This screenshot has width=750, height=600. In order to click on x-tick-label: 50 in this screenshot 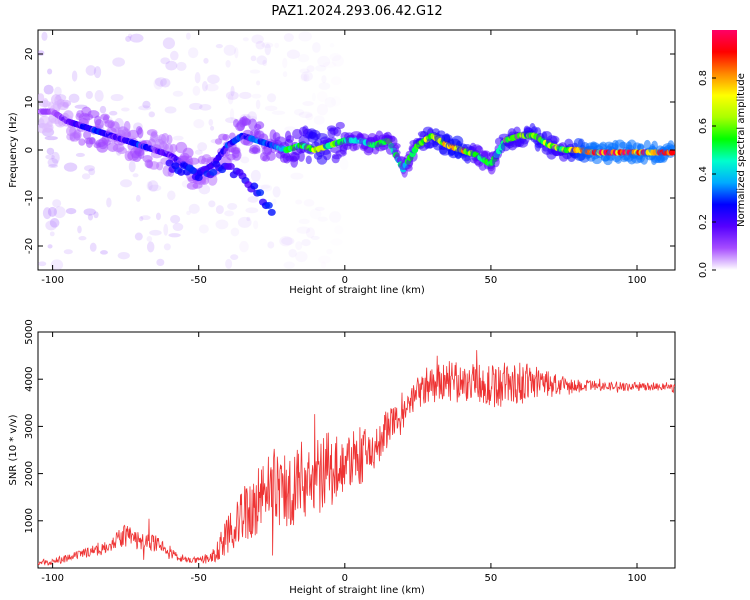, I will do `click(491, 280)`.